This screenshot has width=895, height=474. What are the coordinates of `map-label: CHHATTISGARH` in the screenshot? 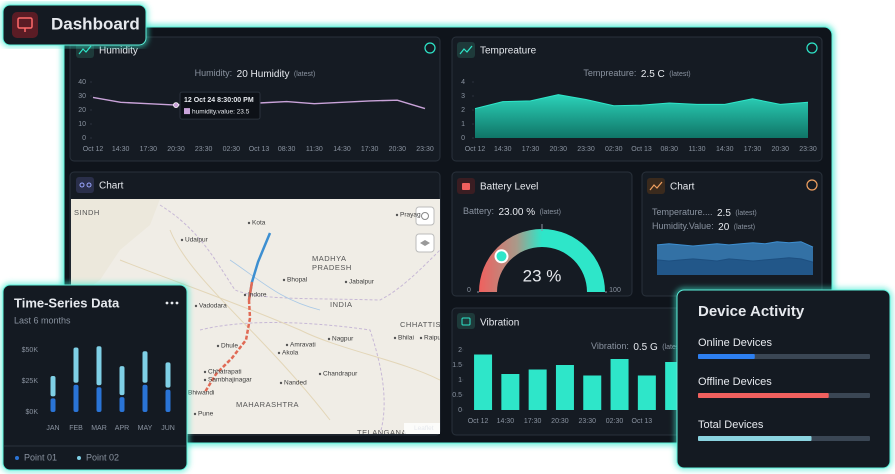 It's located at (432, 324).